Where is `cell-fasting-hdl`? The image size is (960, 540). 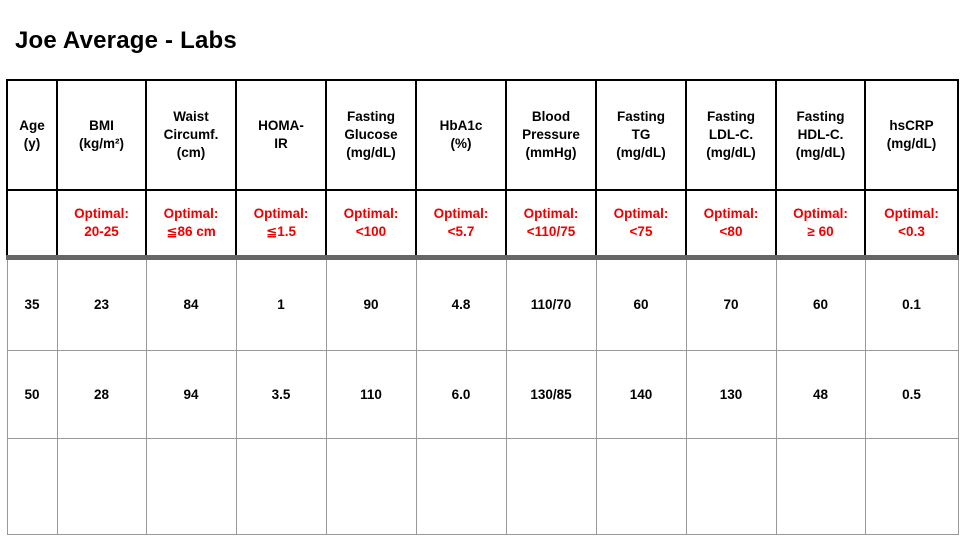
cell-fasting-hdl is located at coordinates (820, 486).